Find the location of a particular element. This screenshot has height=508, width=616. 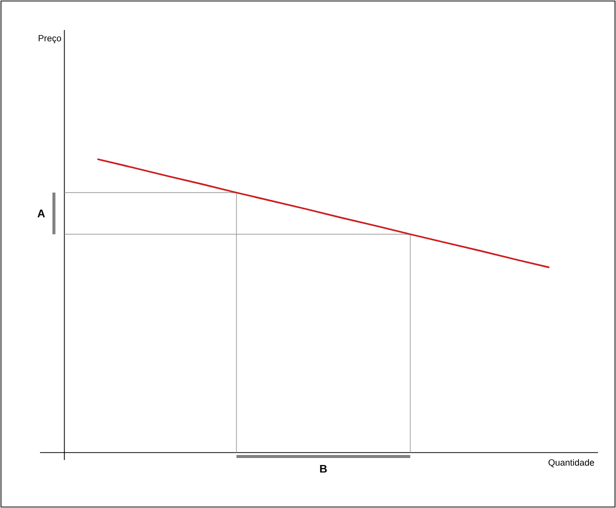

text: Preço is located at coordinates (50, 39).